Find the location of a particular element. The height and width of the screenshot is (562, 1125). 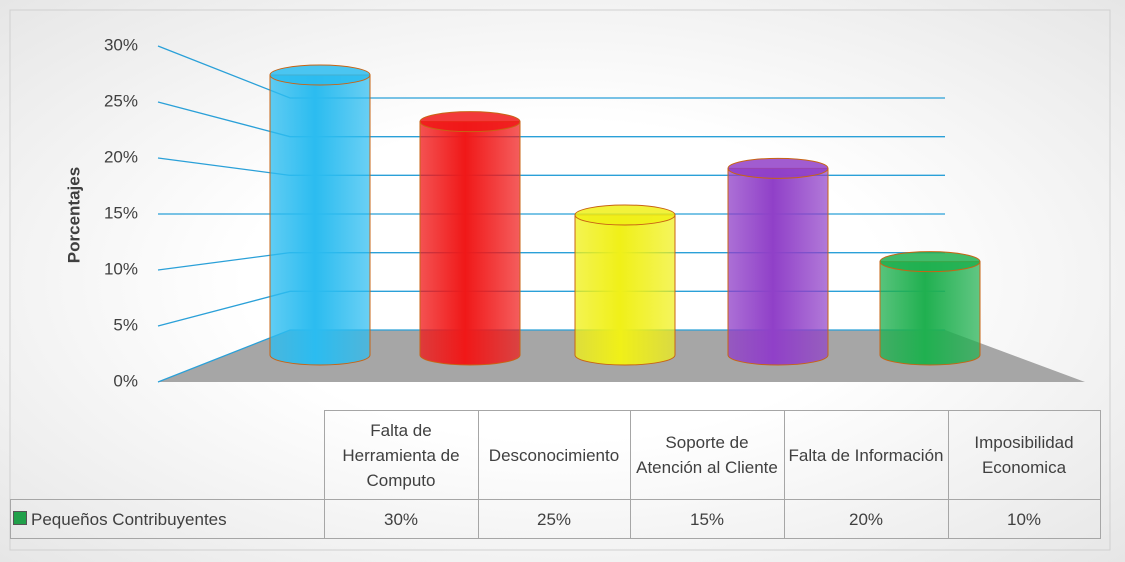

value-label: 30% is located at coordinates (401, 519).